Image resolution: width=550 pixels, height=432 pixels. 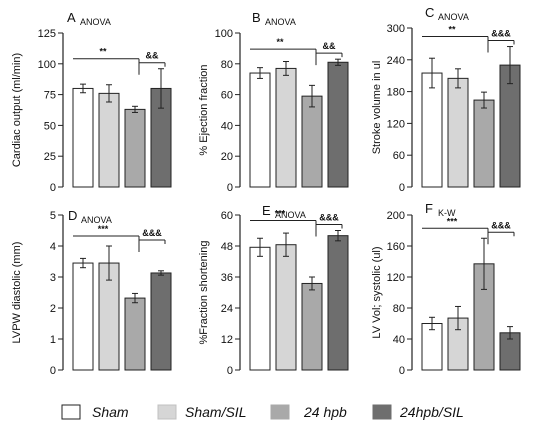 I want to click on y-axis-label: LV Vol; systolic (ul), so click(x=377, y=292).